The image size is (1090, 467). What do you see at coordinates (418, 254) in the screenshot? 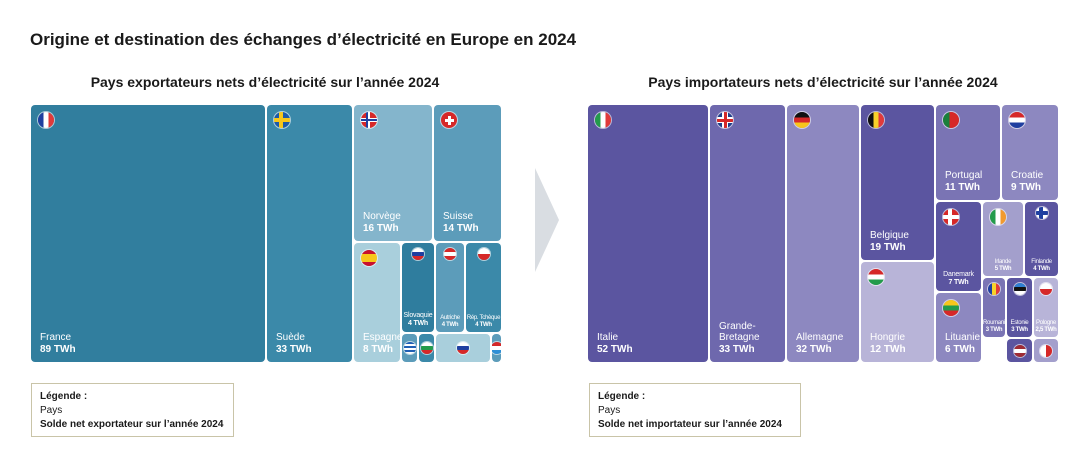
I see `slovakia-flag-icon` at bounding box center [418, 254].